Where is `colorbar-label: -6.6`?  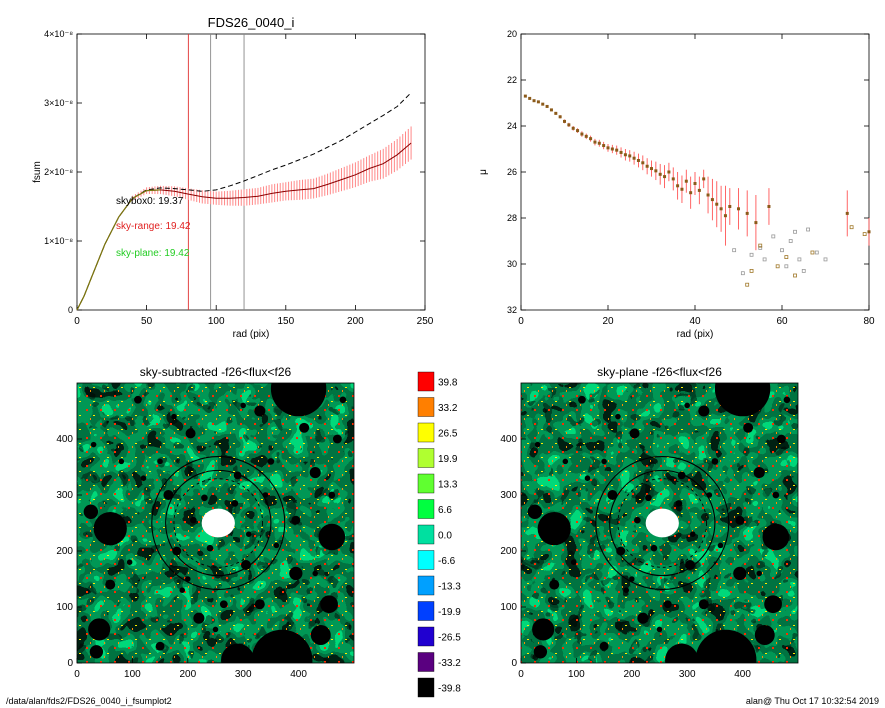 colorbar-label: -6.6 is located at coordinates (447, 561).